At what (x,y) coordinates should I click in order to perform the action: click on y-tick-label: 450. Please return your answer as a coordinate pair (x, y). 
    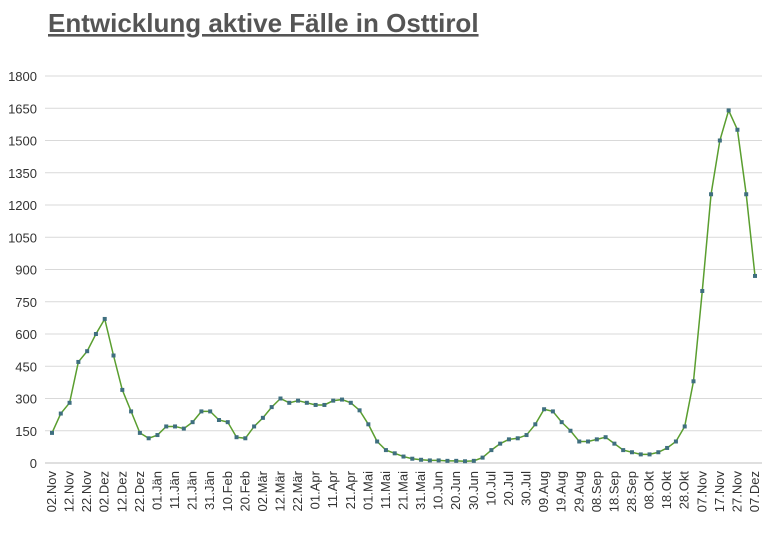
    Looking at the image, I should click on (26, 366).